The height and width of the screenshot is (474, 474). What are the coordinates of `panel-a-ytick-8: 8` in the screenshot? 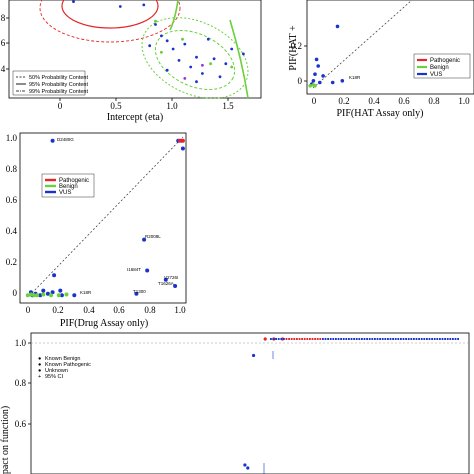 It's located at (3, 18).